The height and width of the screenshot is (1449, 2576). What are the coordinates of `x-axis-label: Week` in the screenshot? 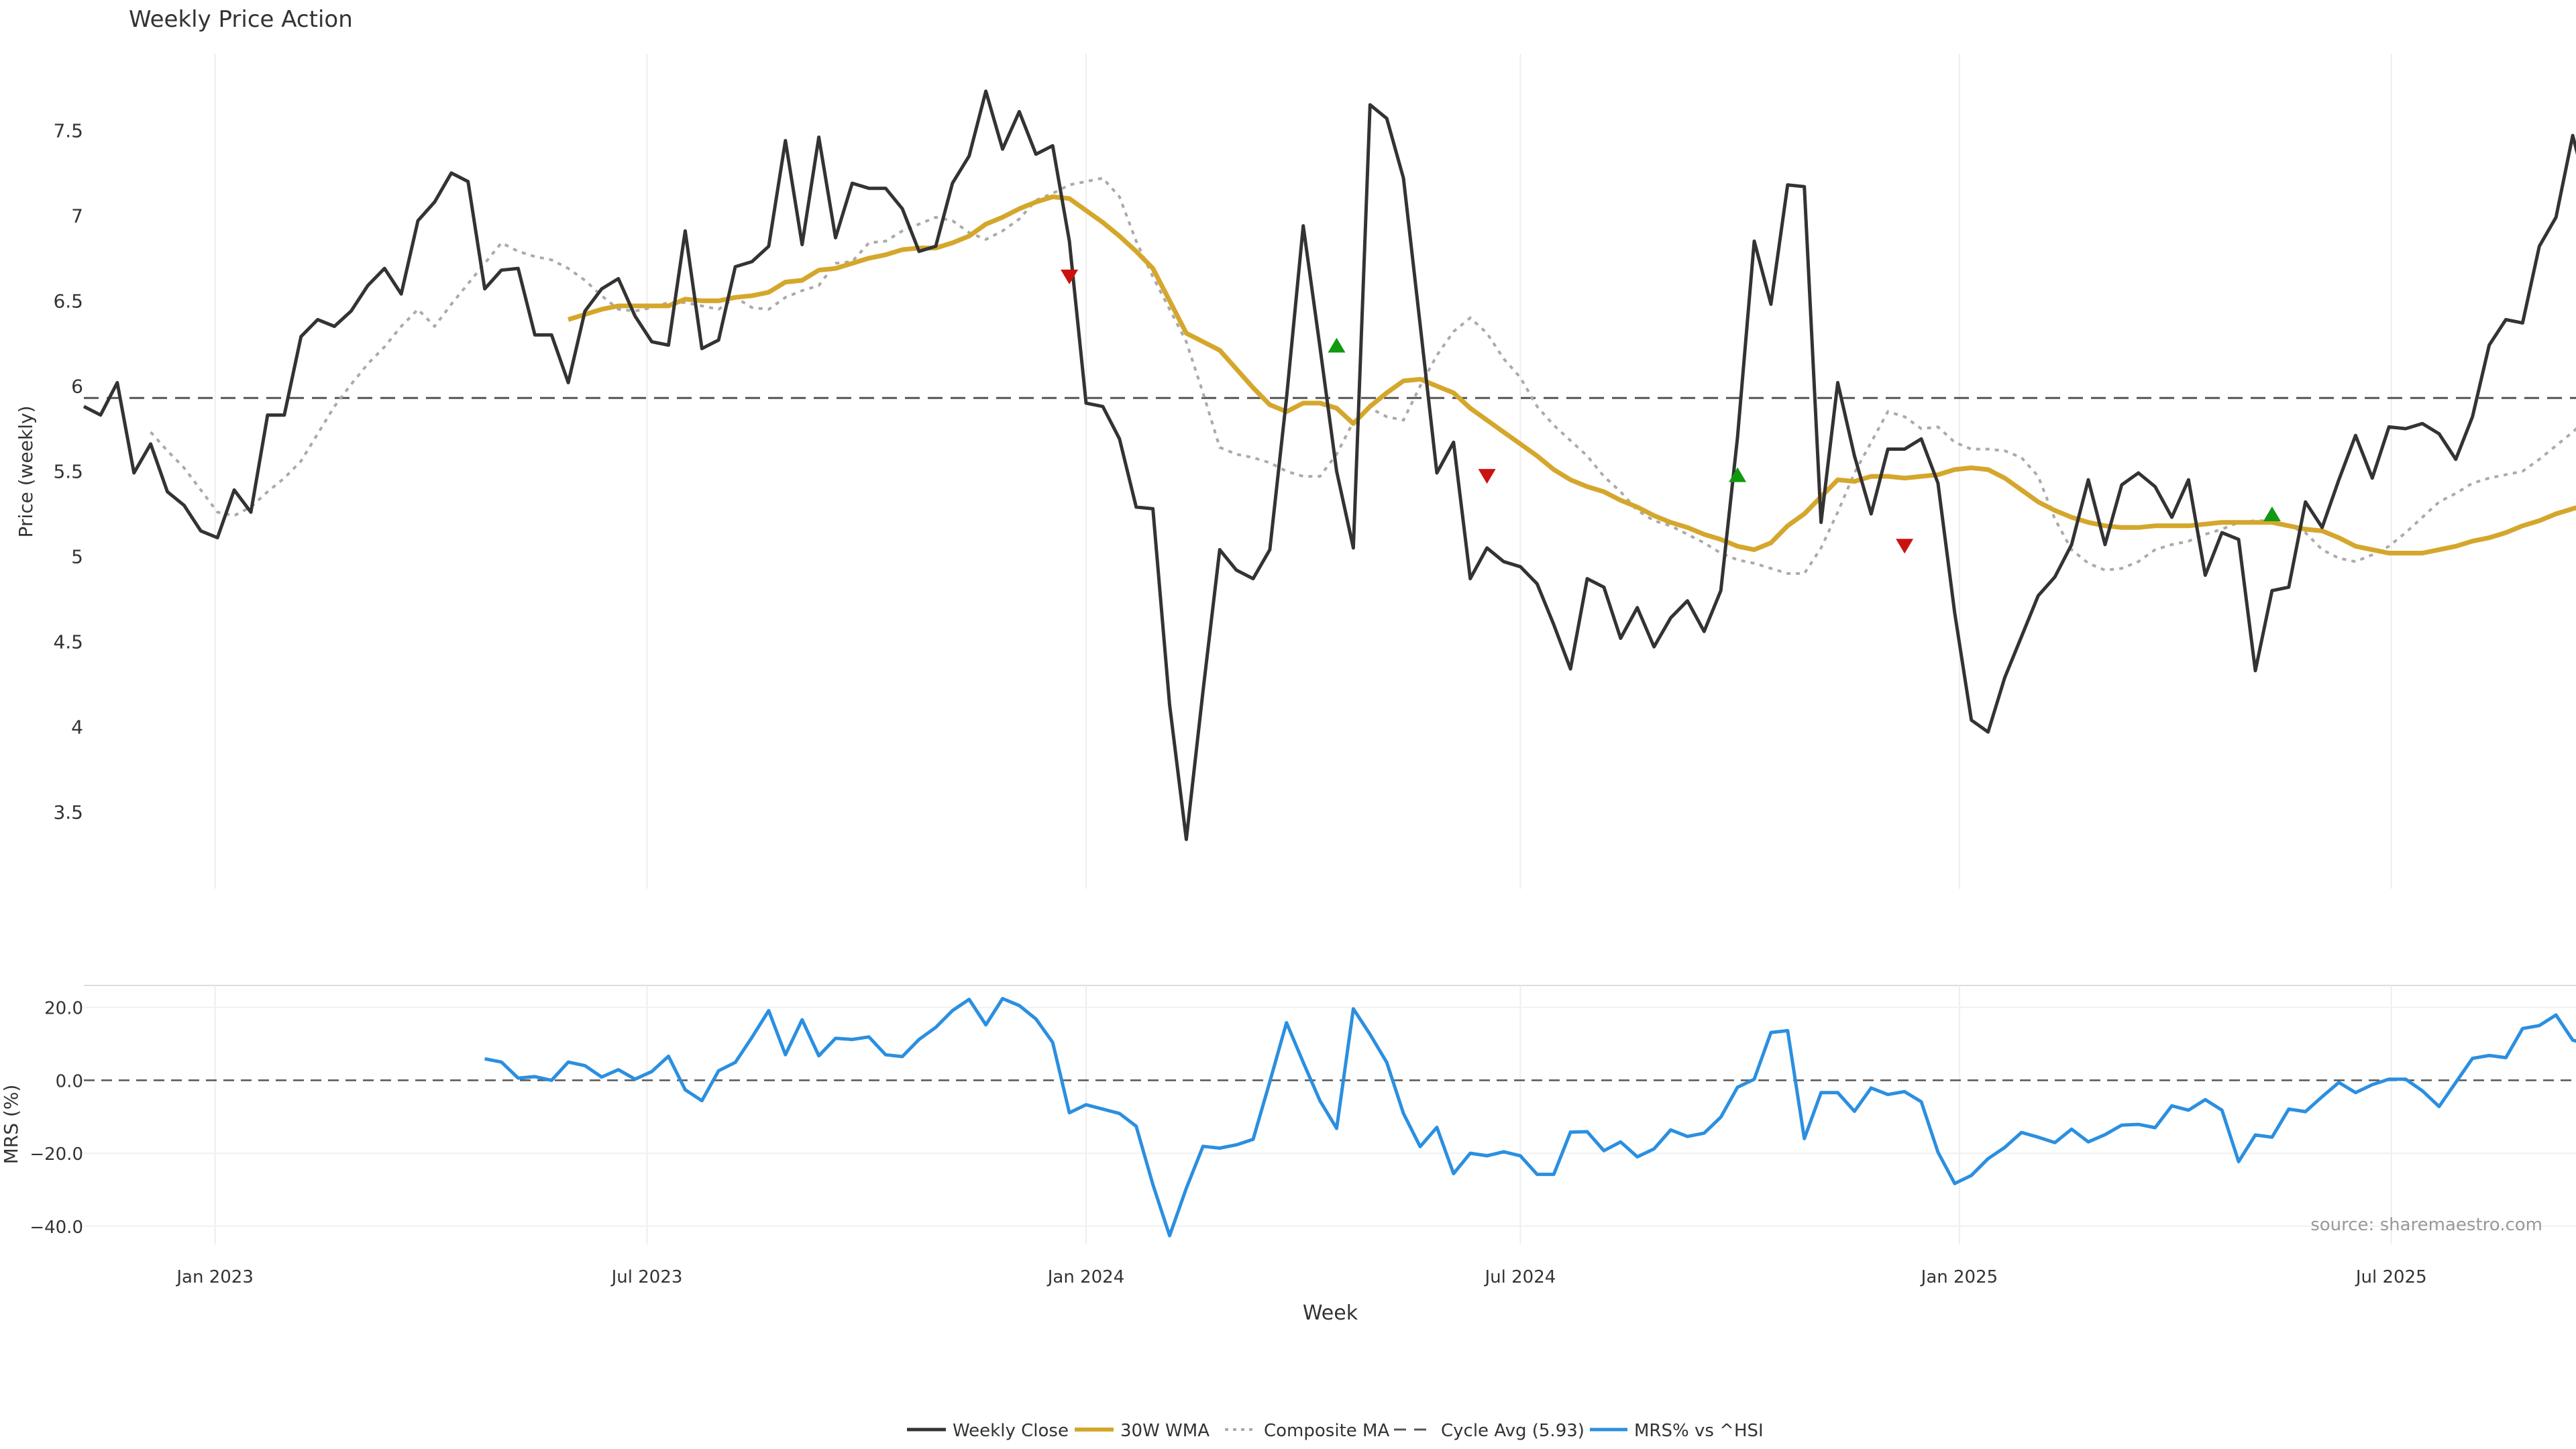 It's located at (1330, 1313).